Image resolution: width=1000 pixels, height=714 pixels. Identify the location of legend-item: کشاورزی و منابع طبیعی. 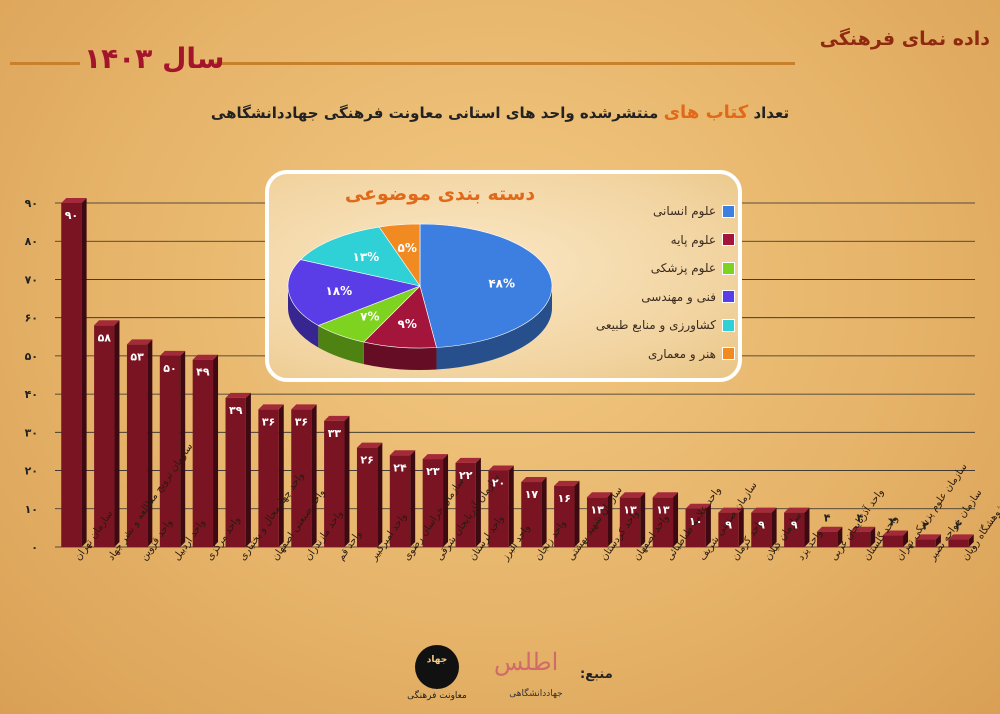
(662, 325).